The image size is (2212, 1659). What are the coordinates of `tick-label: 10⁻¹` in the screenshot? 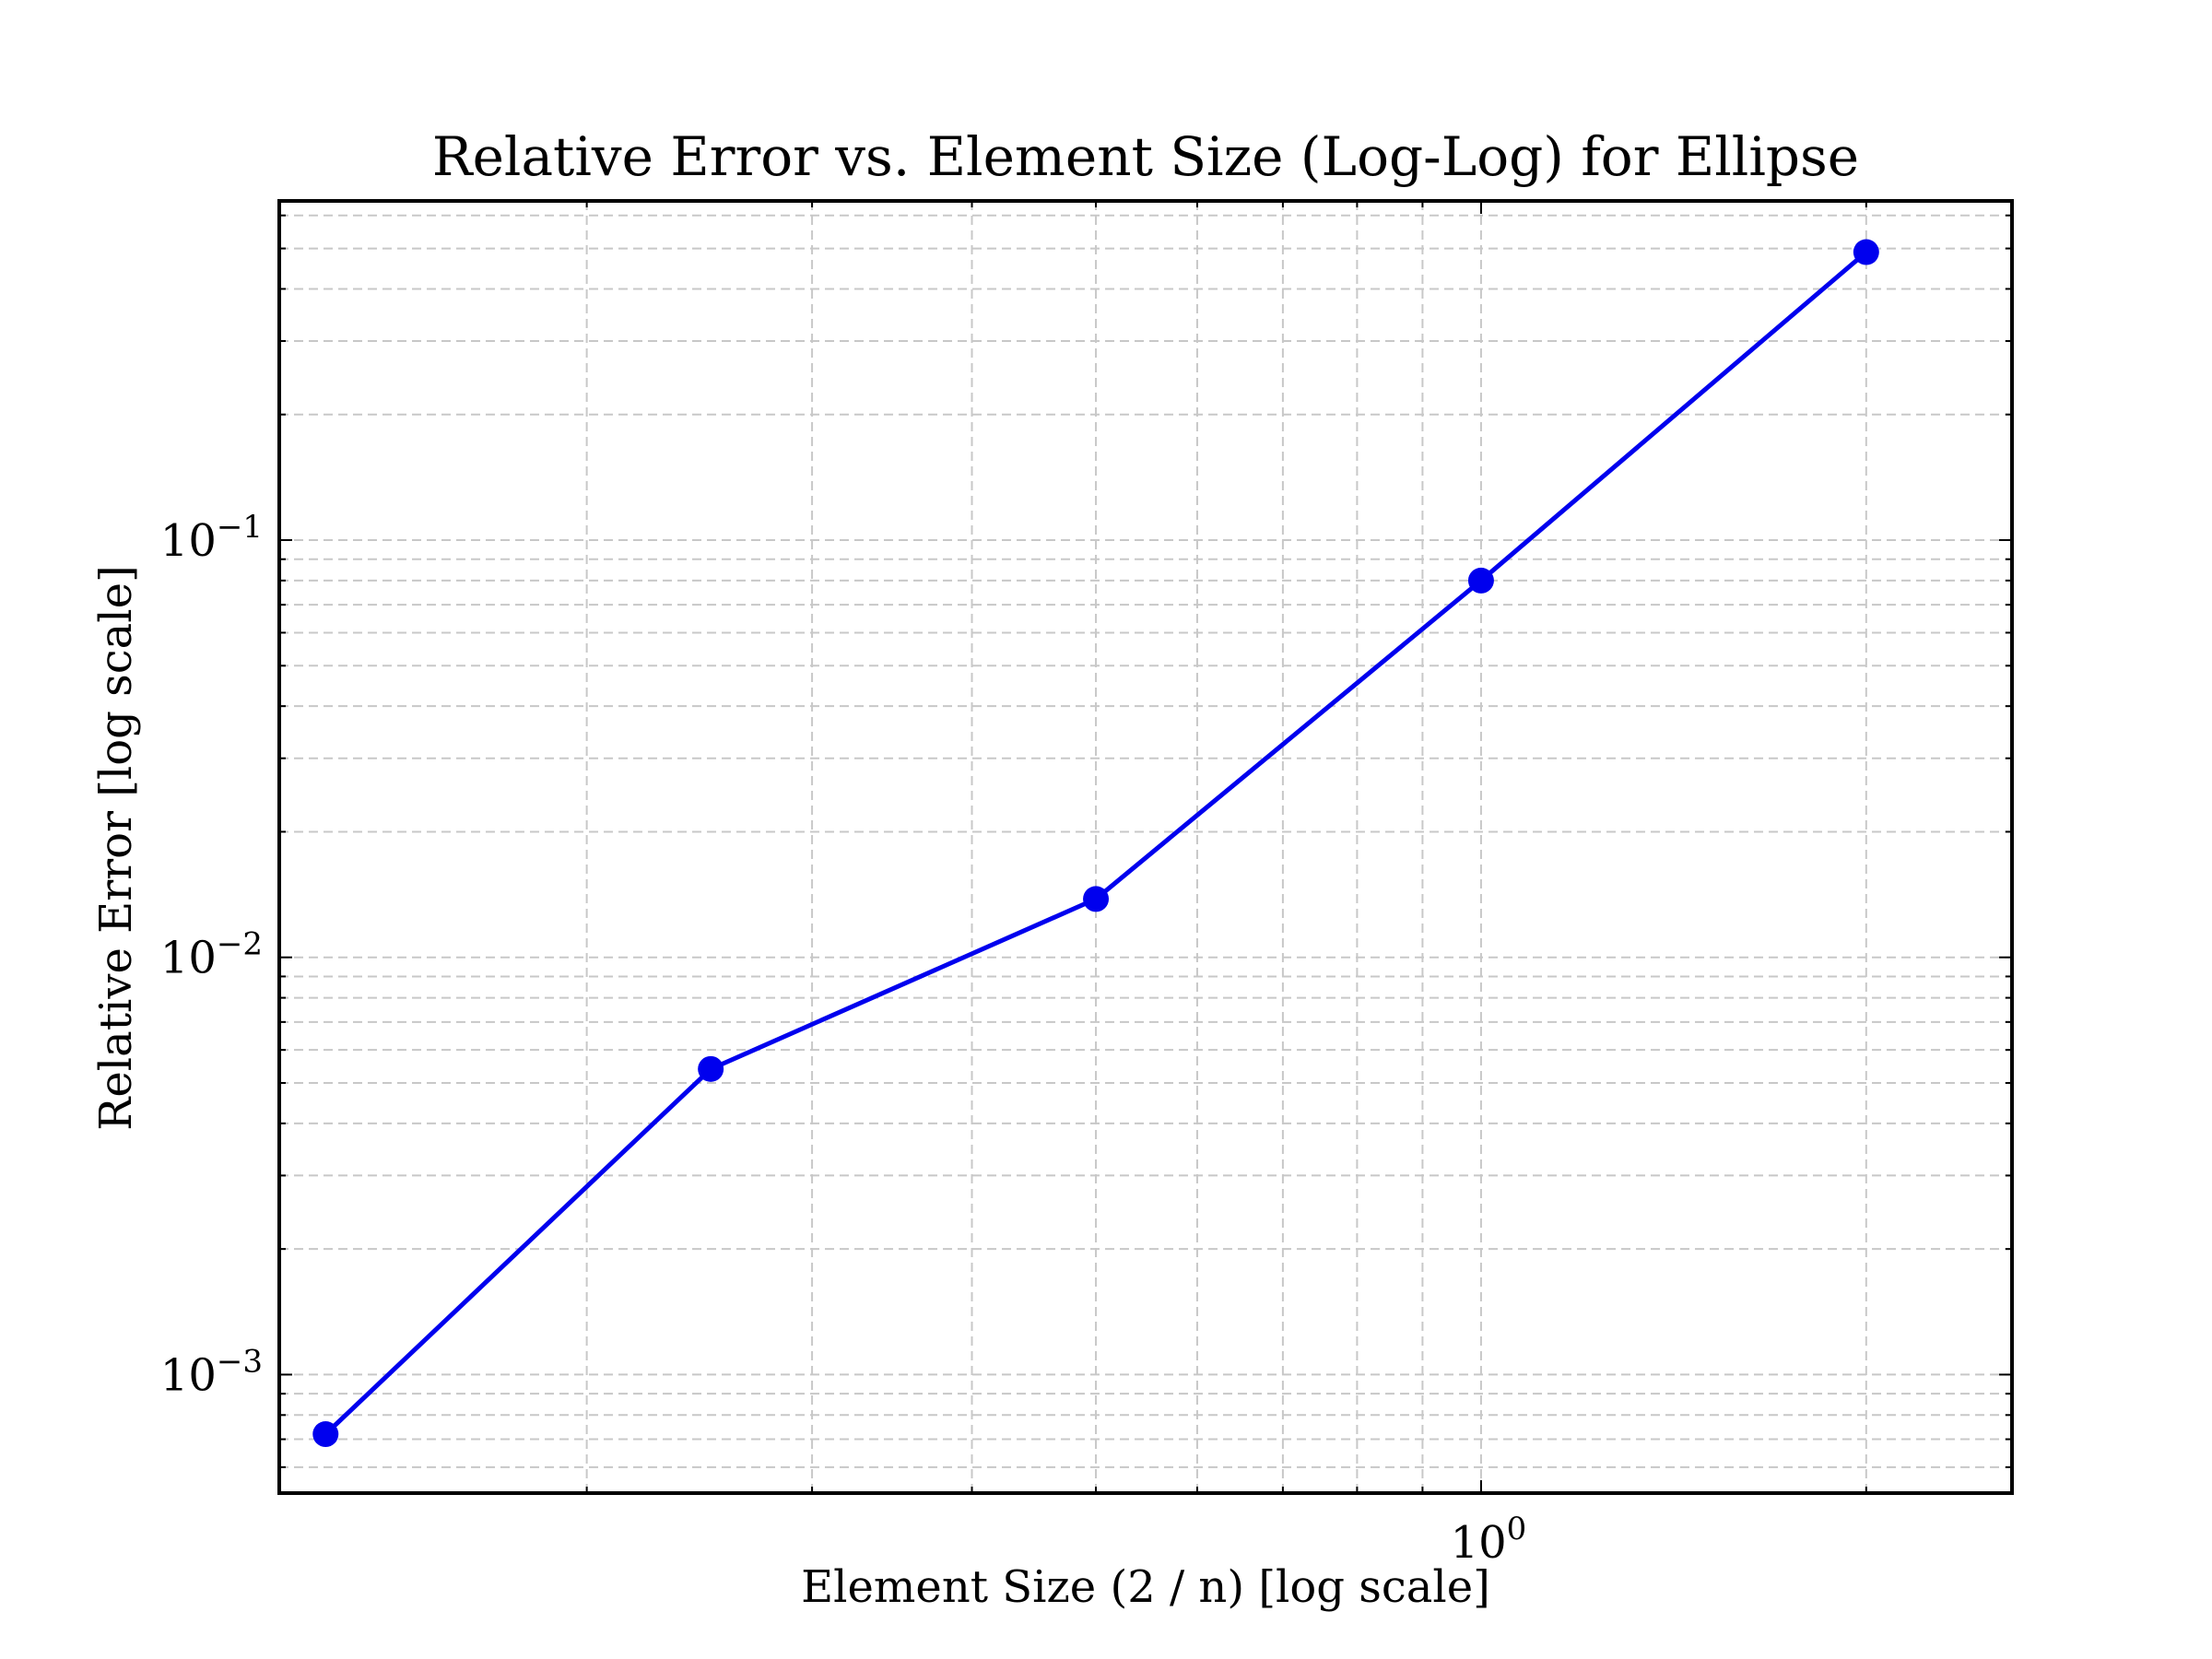 It's located at (211, 538).